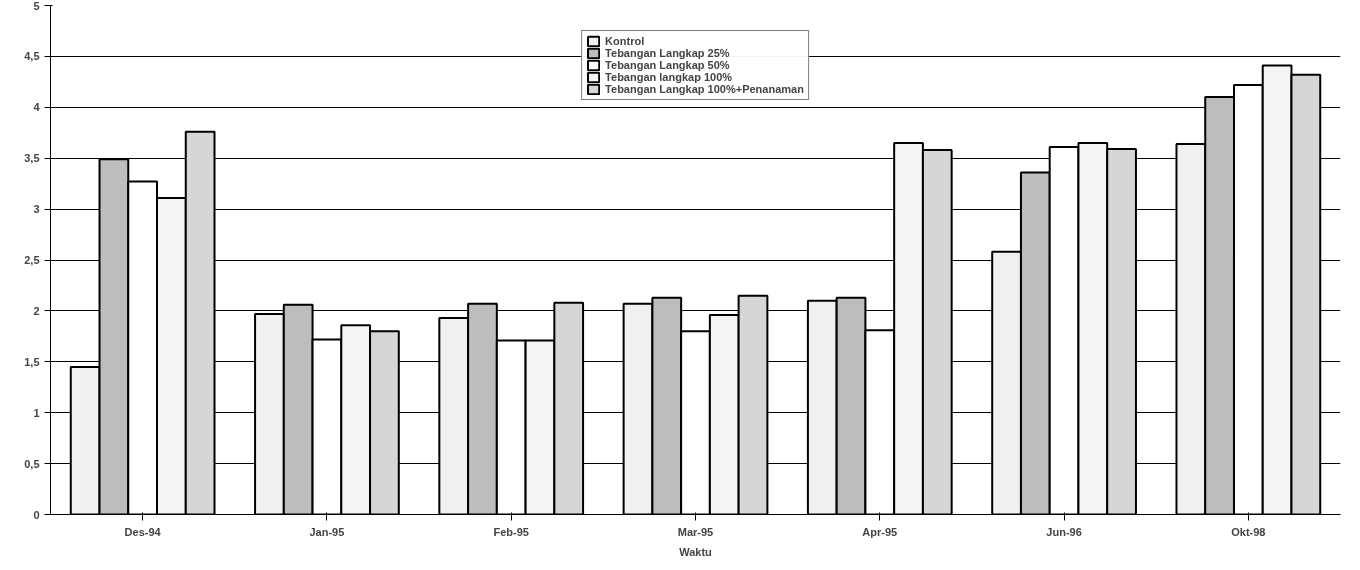  What do you see at coordinates (704, 89) in the screenshot?
I see `legend-label: Tebangan Langkap 100%+Penanaman` at bounding box center [704, 89].